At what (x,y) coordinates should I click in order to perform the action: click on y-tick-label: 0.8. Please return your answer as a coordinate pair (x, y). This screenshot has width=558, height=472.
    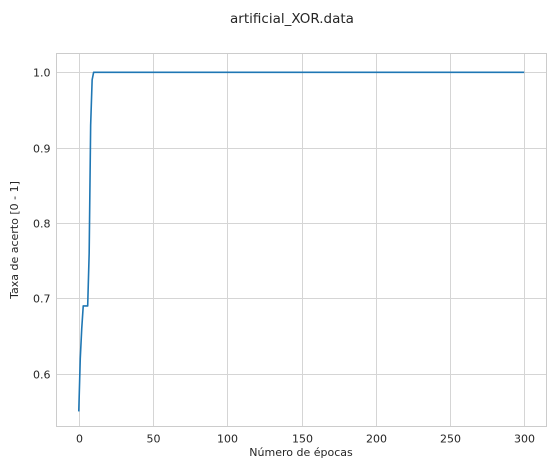
    Looking at the image, I should click on (42, 224).